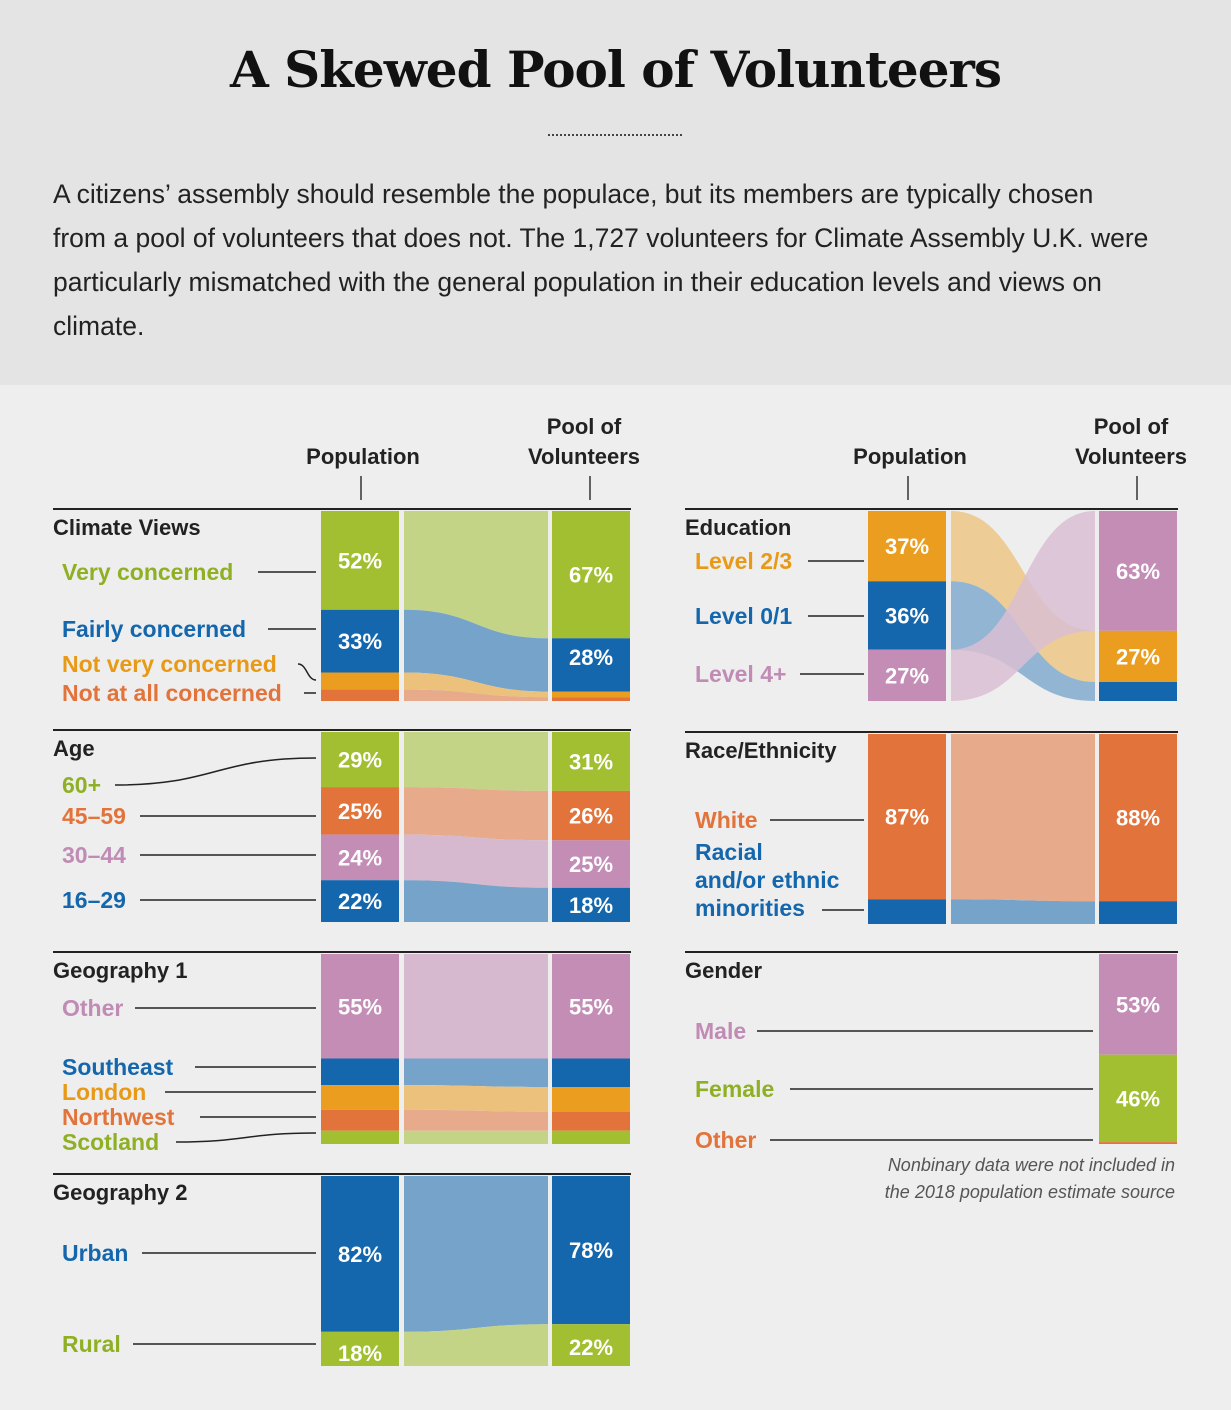  What do you see at coordinates (172, 693) in the screenshot?
I see `category-label-not-at-all-concerned-climate: Not at all concerned` at bounding box center [172, 693].